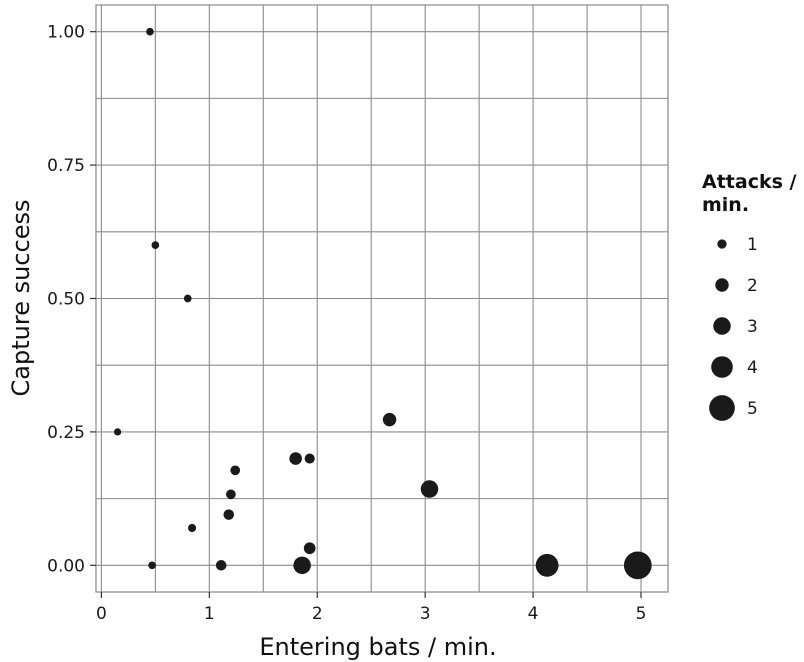 This screenshot has width=804, height=662. I want to click on y-tick-label: 0.50, so click(66, 300).